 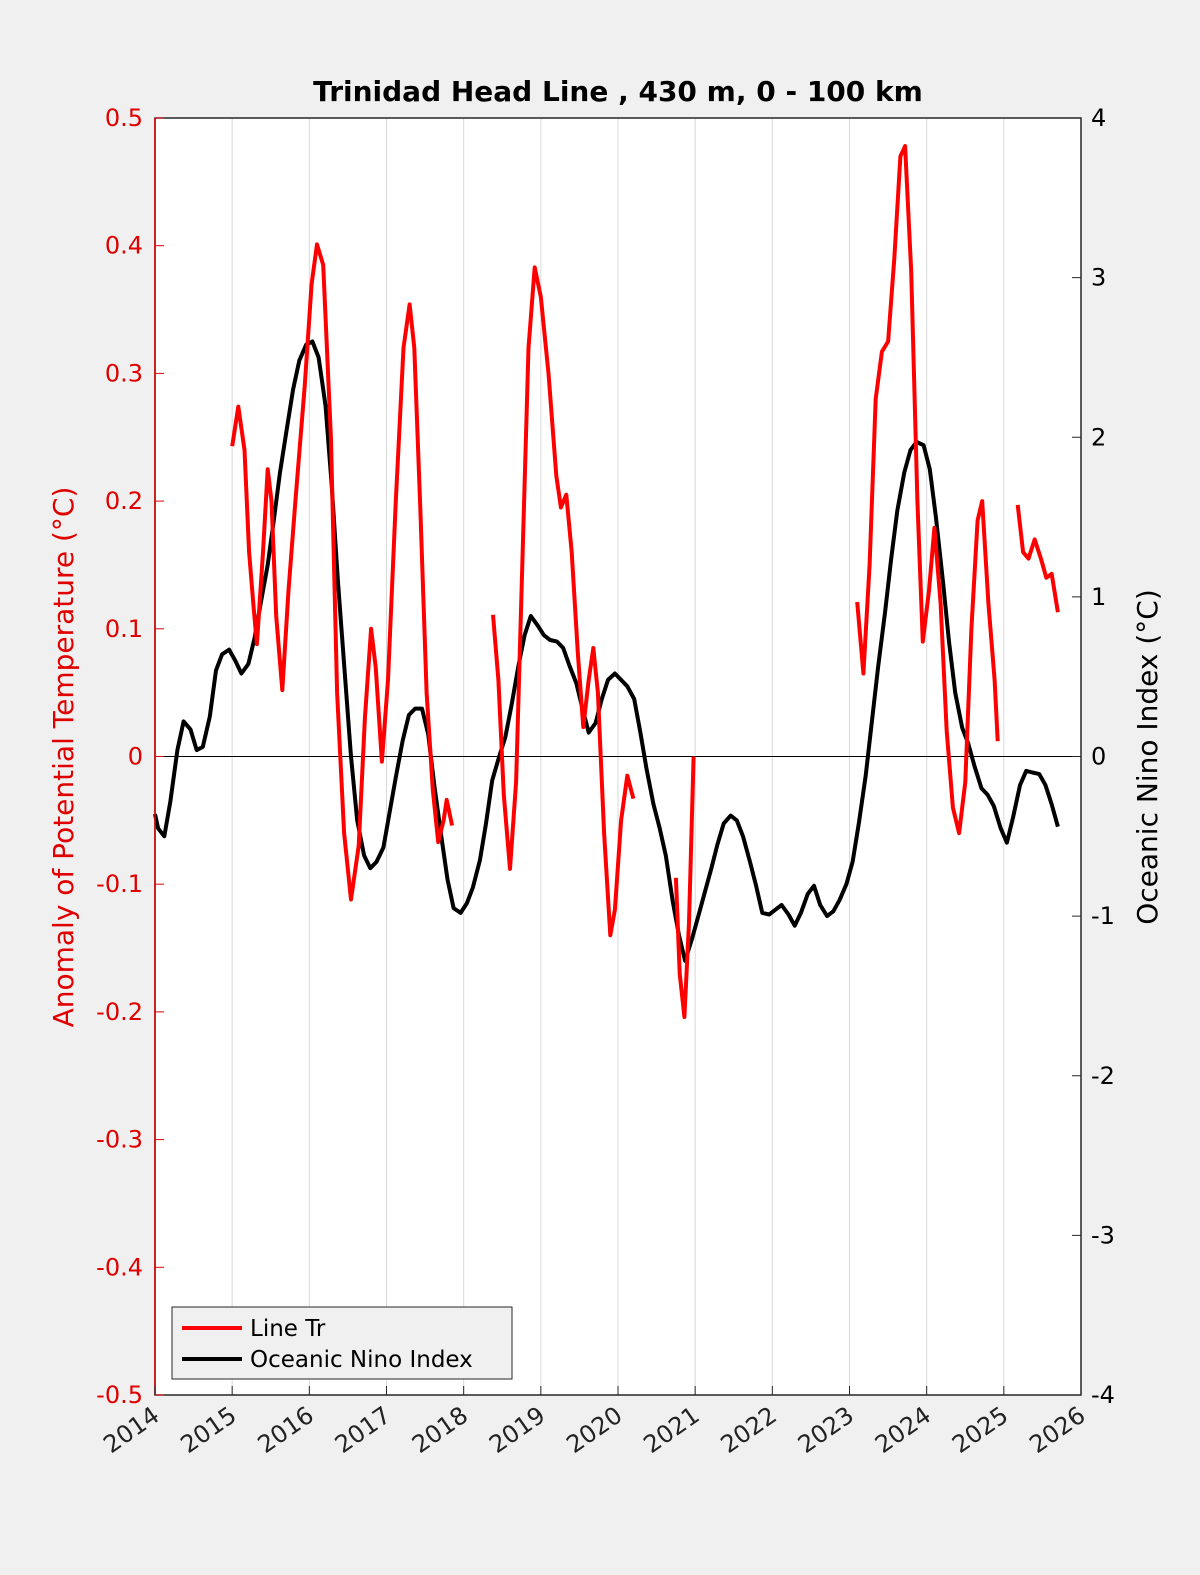 What do you see at coordinates (124, 246) in the screenshot?
I see `left-tick-label: 0.4` at bounding box center [124, 246].